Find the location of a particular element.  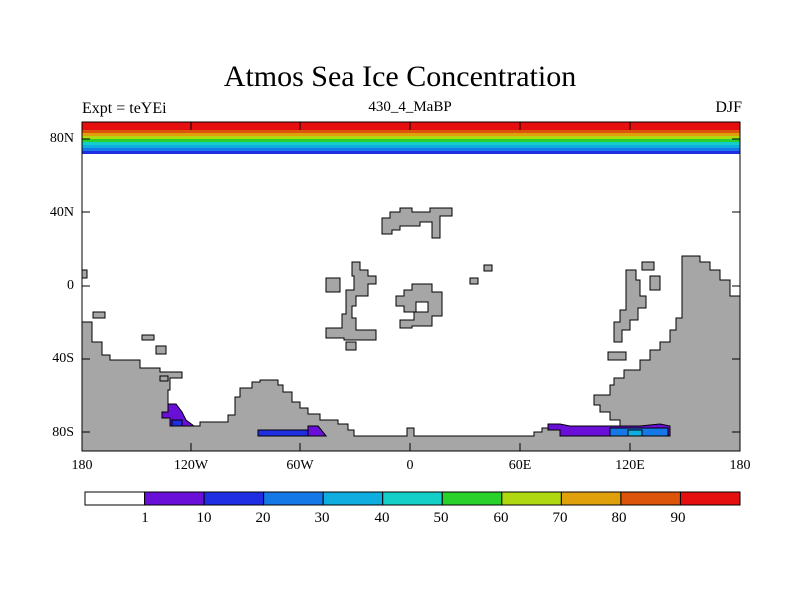

colorbar-label-30: 30 is located at coordinates (322, 518).